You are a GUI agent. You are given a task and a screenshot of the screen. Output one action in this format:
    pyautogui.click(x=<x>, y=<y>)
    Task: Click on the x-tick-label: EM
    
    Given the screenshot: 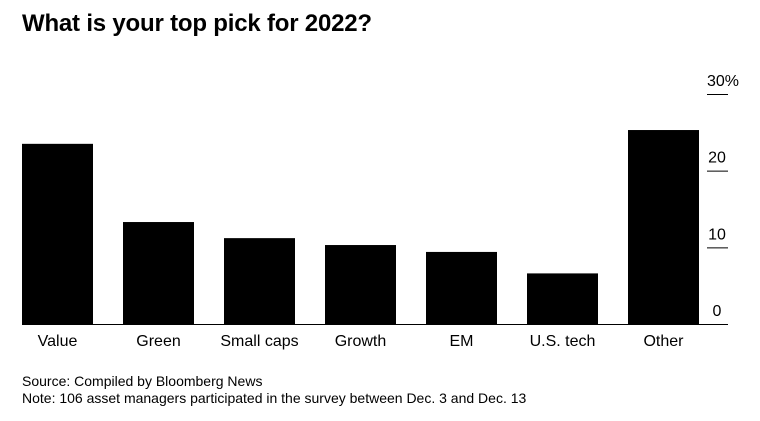 What is the action you would take?
    pyautogui.click(x=462, y=341)
    